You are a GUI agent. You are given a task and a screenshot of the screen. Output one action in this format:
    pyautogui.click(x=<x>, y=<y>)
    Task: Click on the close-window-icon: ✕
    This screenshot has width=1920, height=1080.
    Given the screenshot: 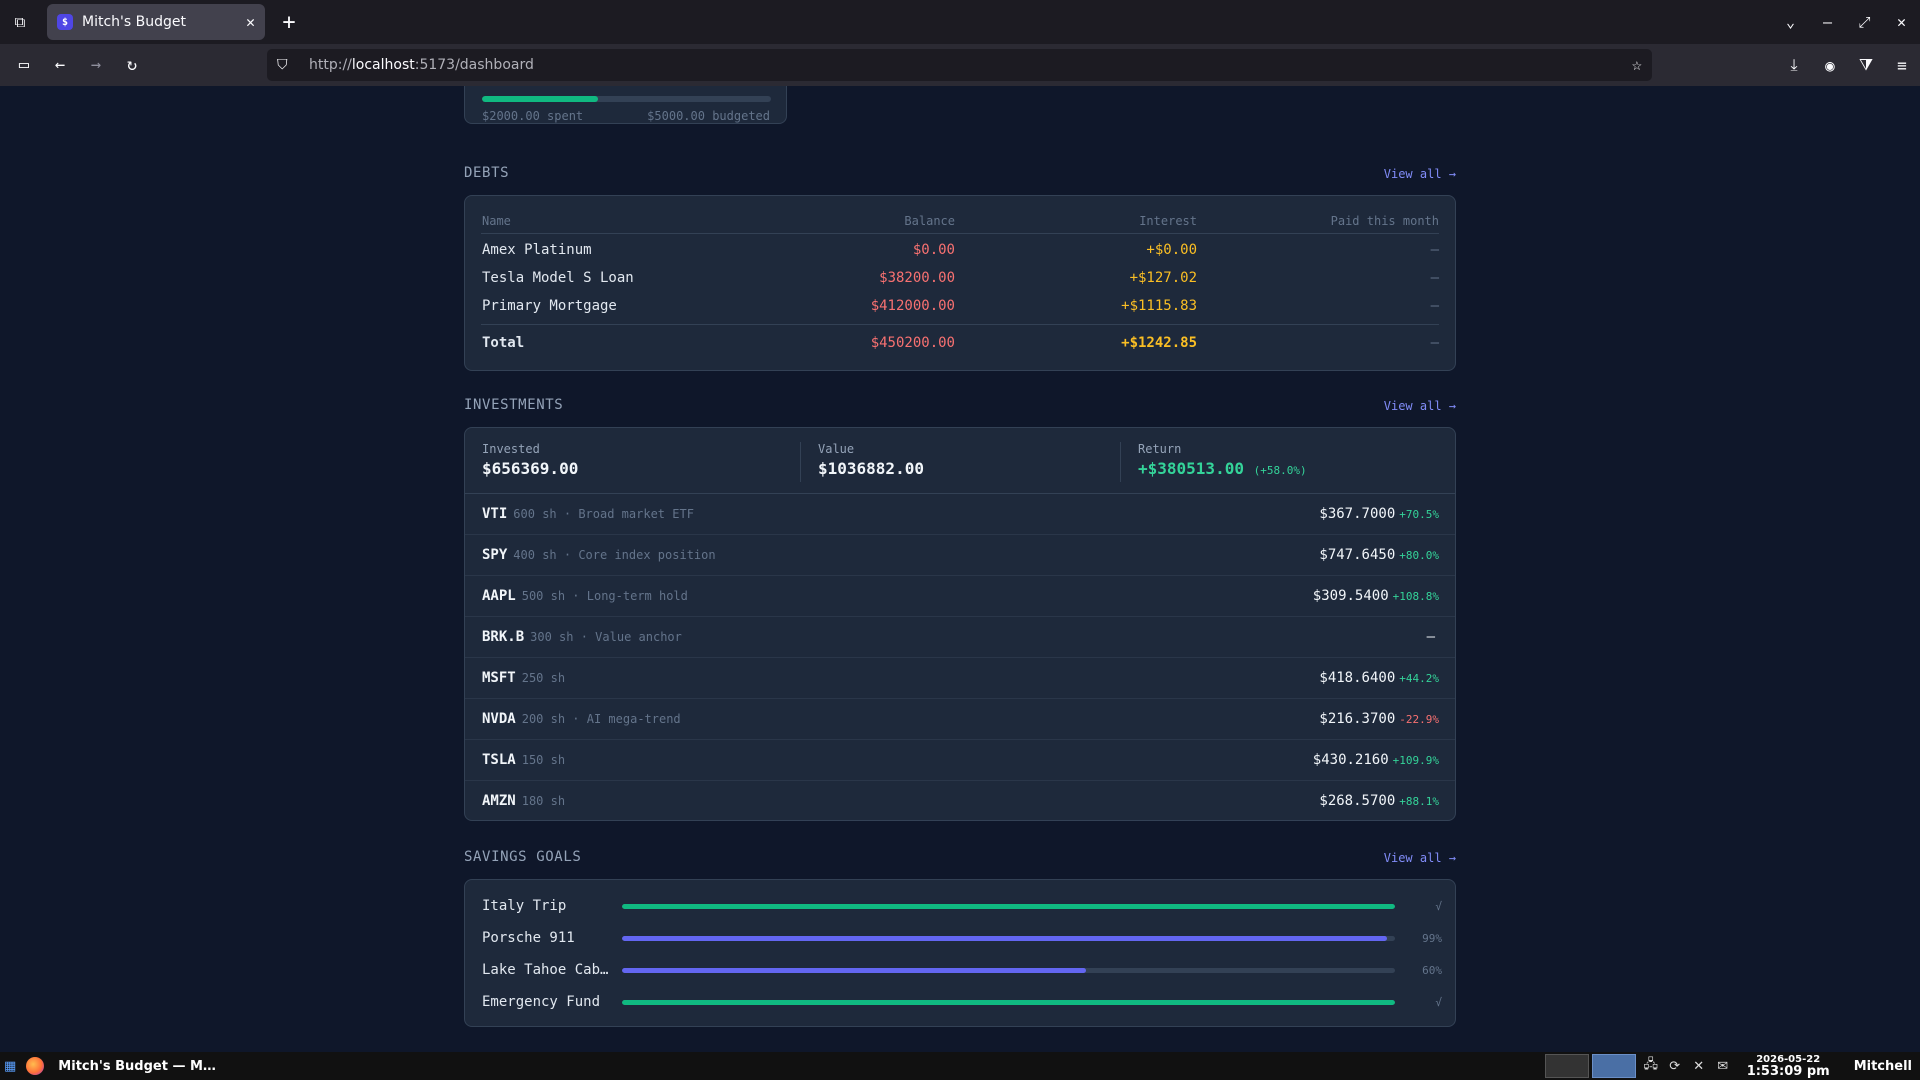 What is the action you would take?
    pyautogui.click(x=1901, y=22)
    